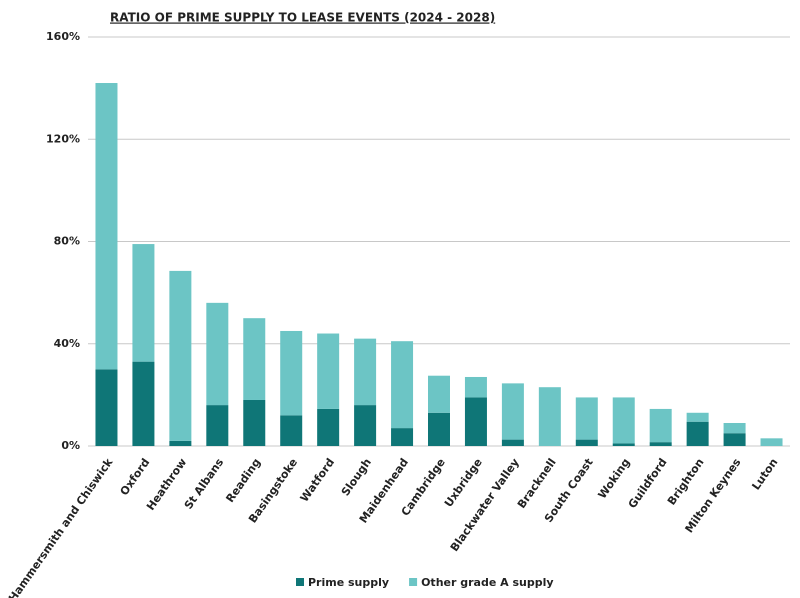 The width and height of the screenshot is (800, 598). Describe the element at coordinates (317, 480) in the screenshot. I see `x-tick-label: Watford` at that location.